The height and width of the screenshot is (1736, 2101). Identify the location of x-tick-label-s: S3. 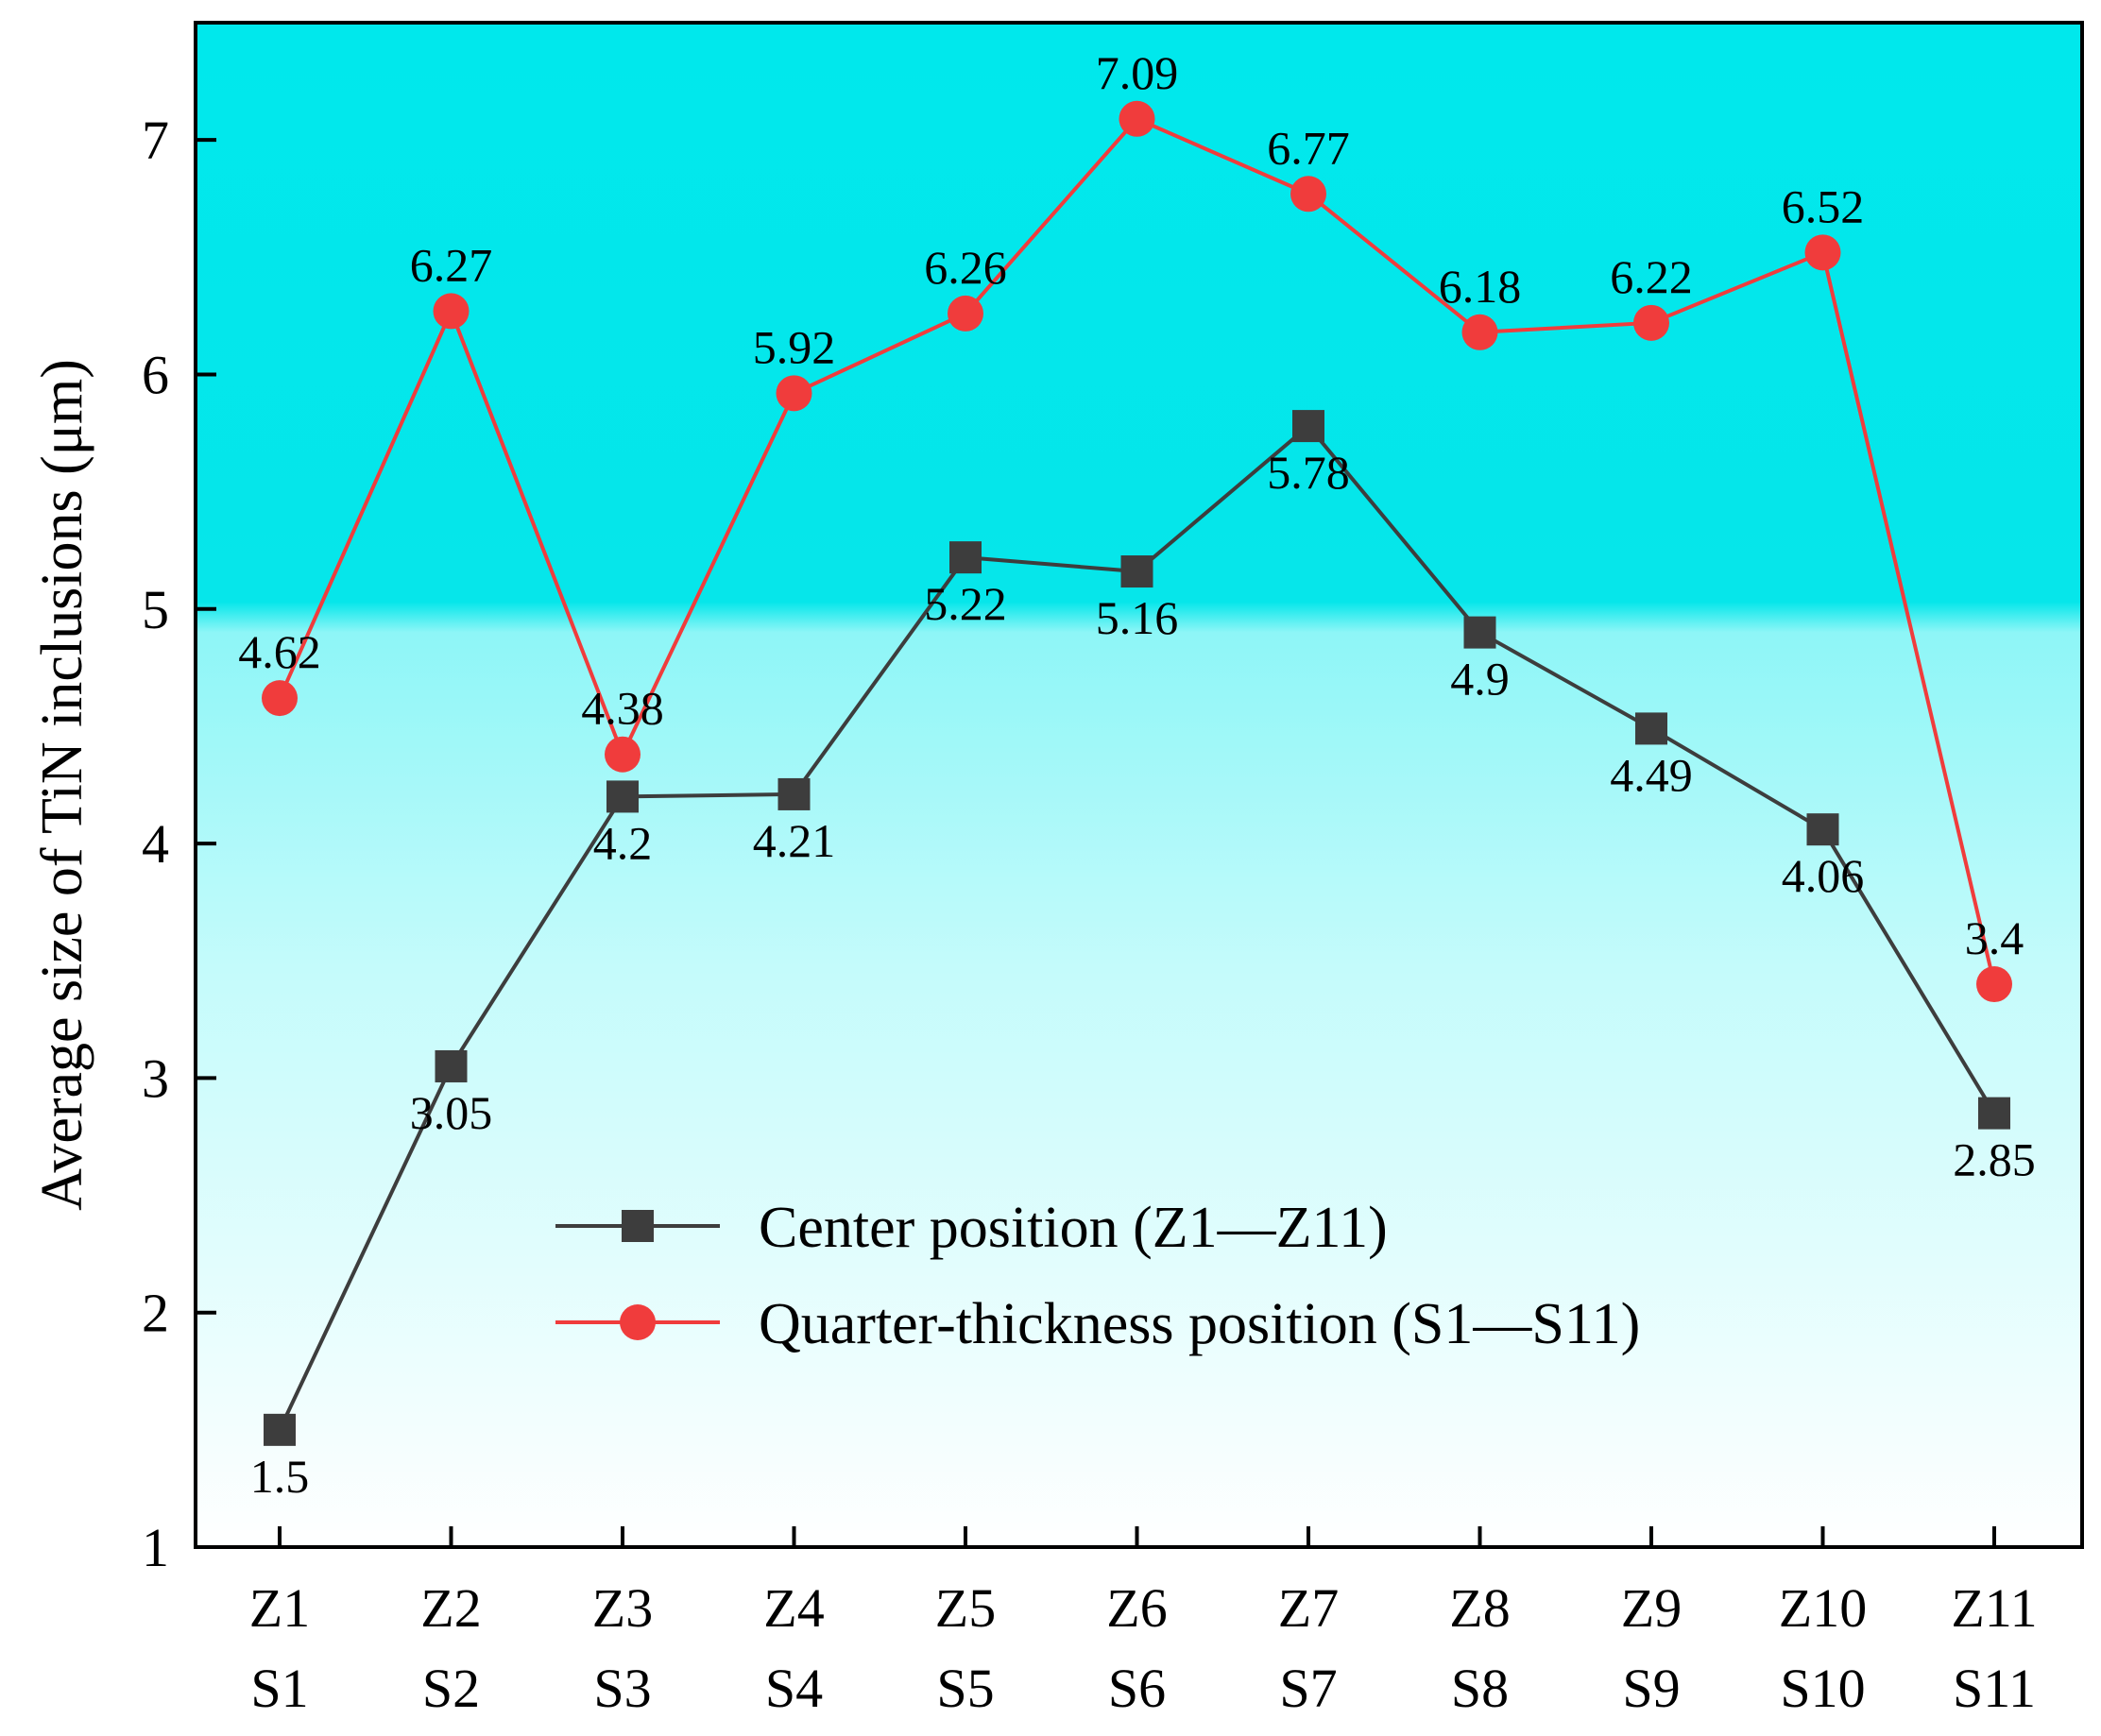
(622, 1688).